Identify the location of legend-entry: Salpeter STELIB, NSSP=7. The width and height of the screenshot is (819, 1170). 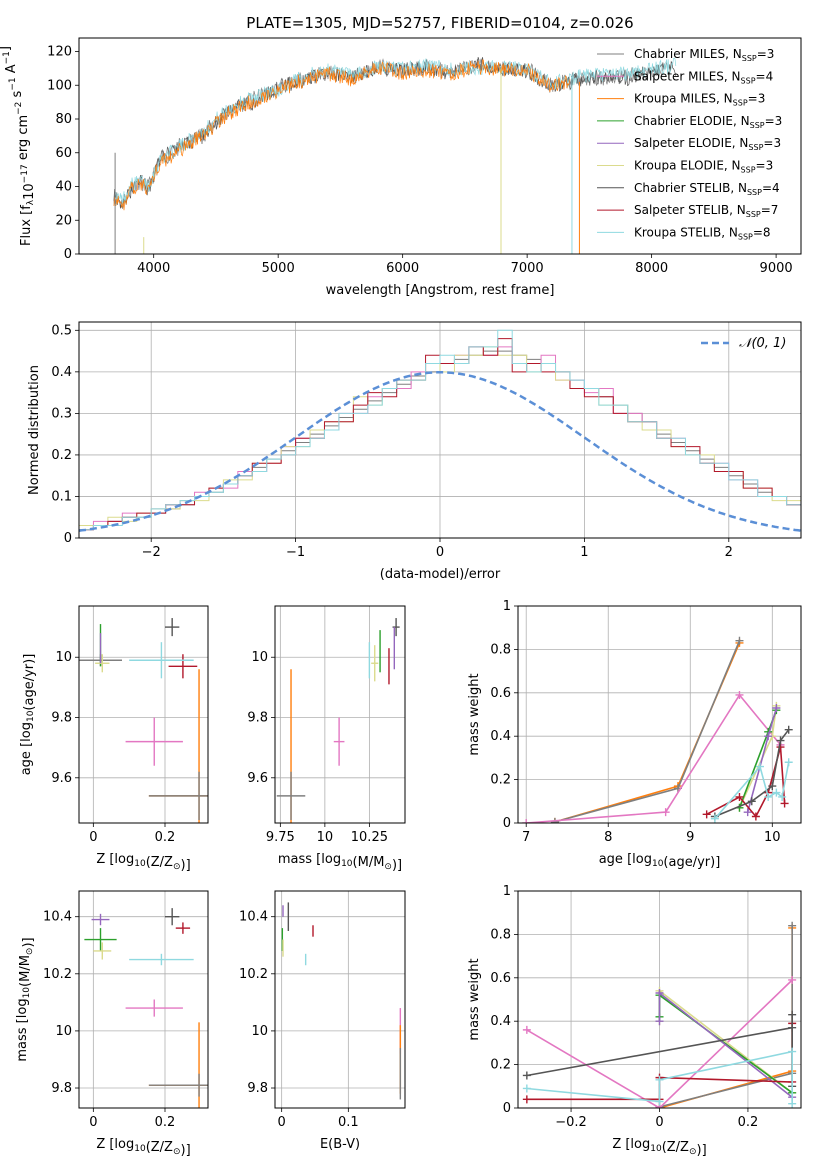
(706, 211).